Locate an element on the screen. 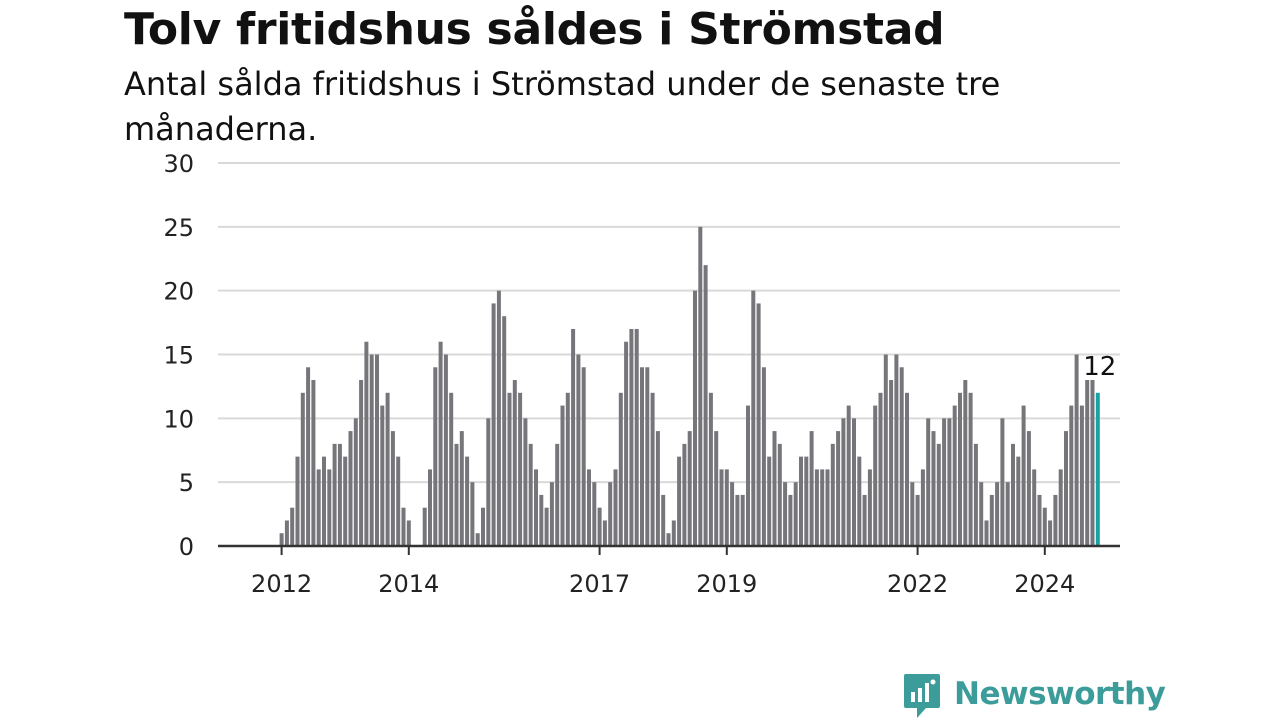 Image resolution: width=1280 pixels, height=724 pixels. y-tick-label: 5 is located at coordinates (186, 483).